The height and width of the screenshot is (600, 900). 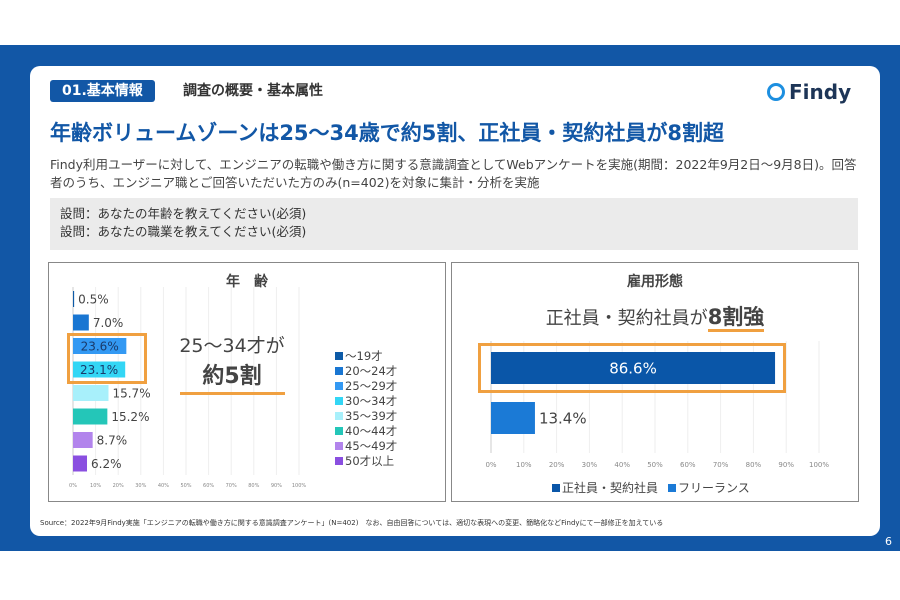 What do you see at coordinates (232, 393) in the screenshot?
I see `underline` at bounding box center [232, 393].